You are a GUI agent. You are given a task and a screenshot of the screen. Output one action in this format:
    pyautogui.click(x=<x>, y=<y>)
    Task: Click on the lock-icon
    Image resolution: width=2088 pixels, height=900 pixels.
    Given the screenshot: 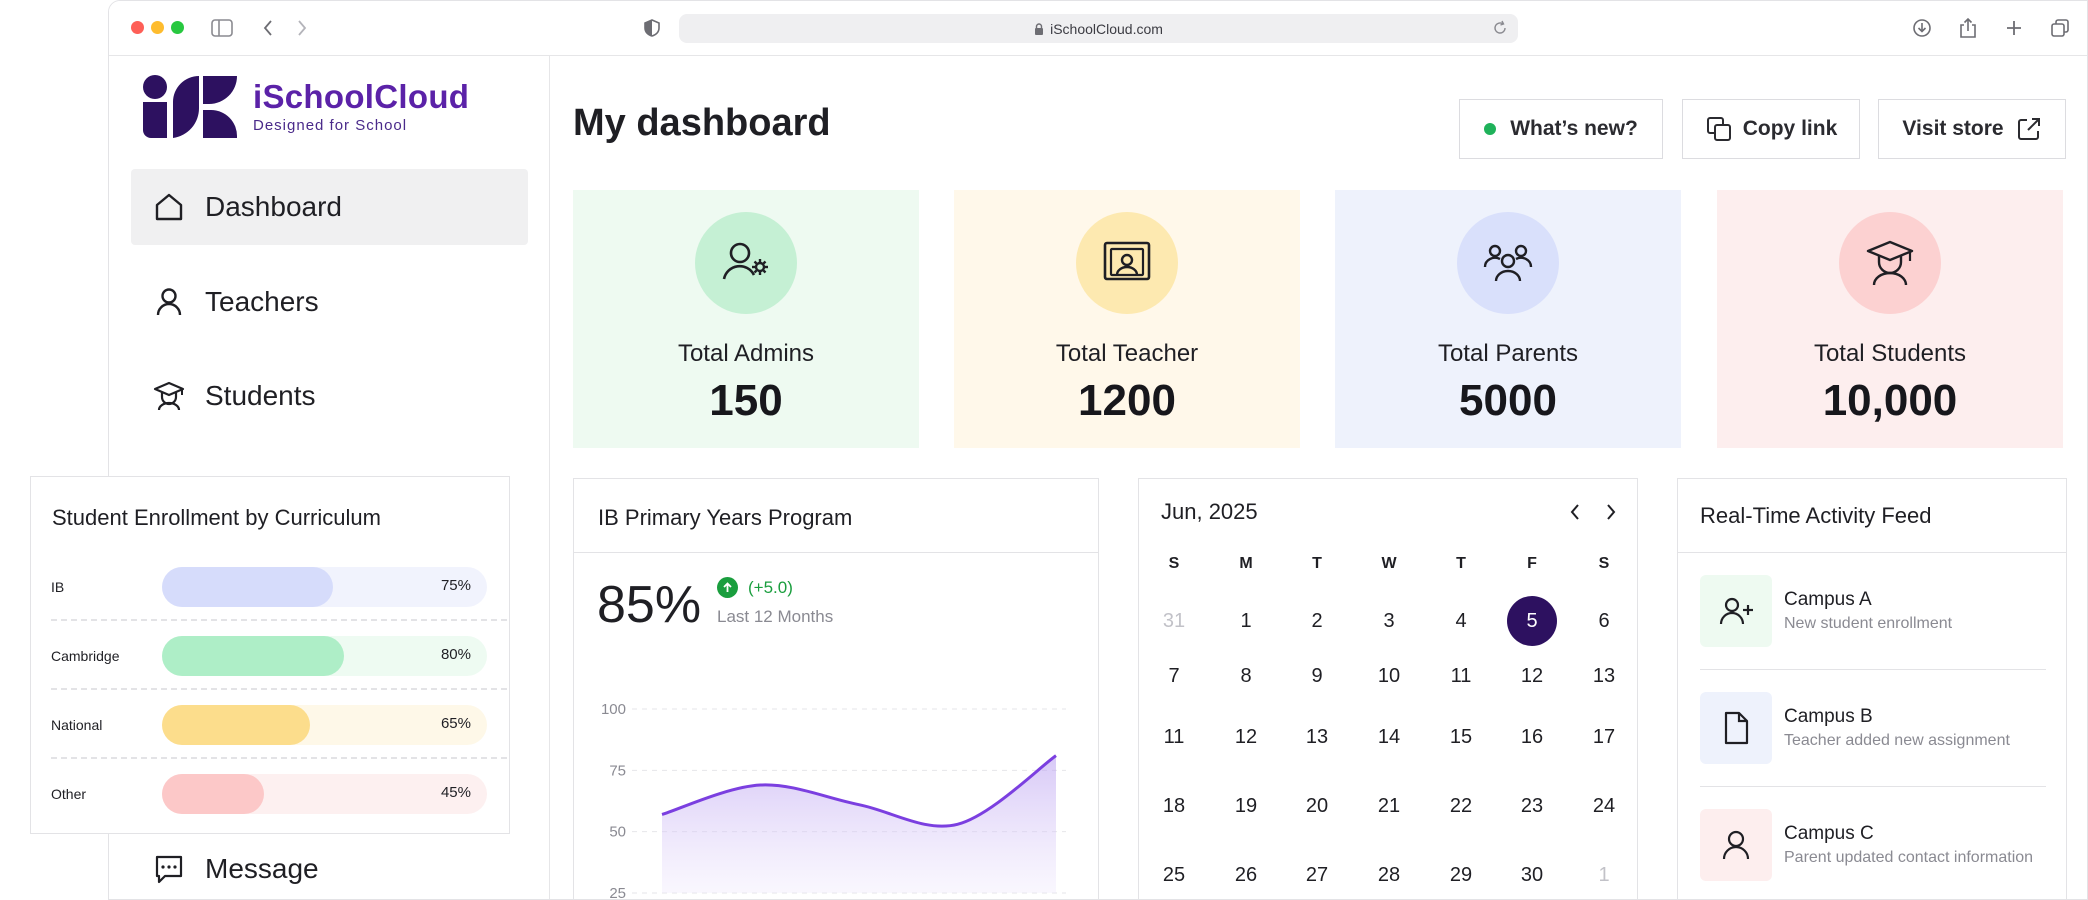 What is the action you would take?
    pyautogui.click(x=1039, y=28)
    